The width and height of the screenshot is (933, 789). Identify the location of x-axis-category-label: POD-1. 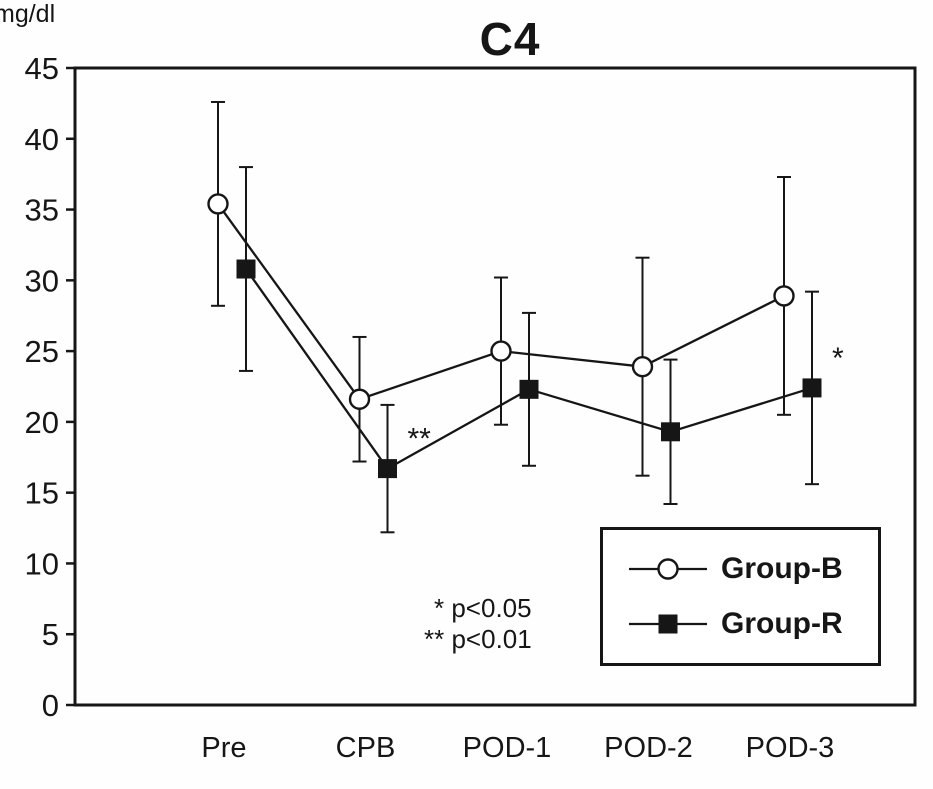
(507, 748).